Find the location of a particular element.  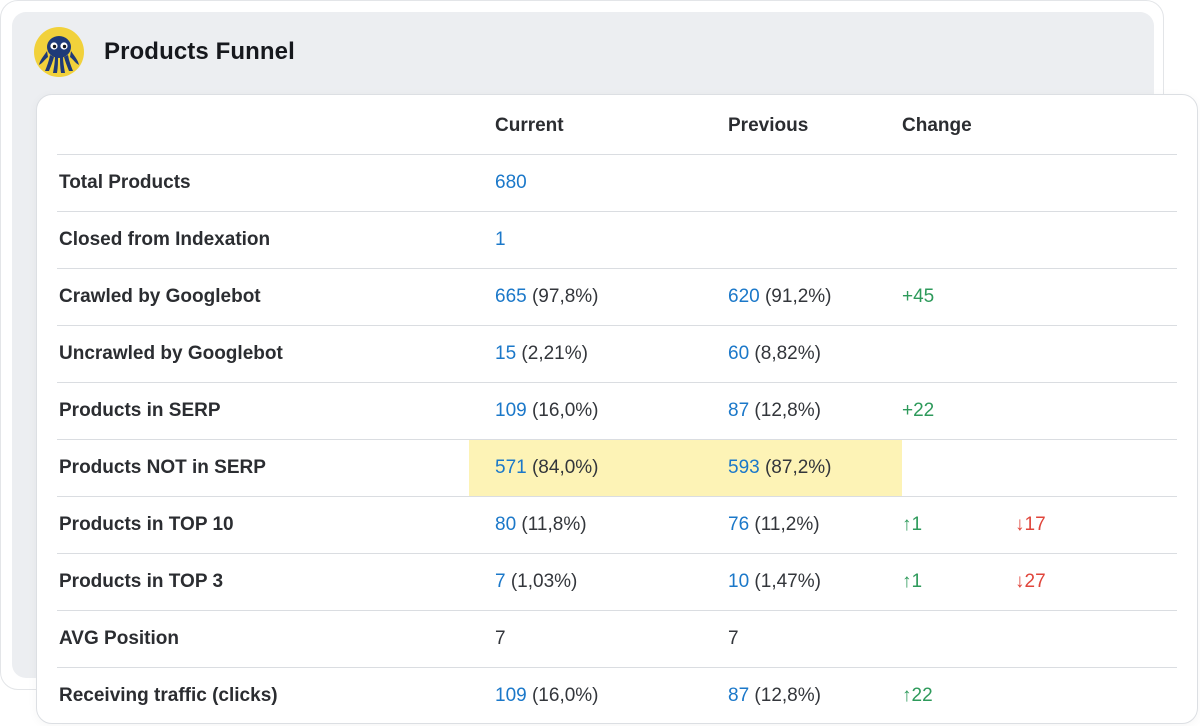

current-percent: (97,8%) is located at coordinates (565, 296).